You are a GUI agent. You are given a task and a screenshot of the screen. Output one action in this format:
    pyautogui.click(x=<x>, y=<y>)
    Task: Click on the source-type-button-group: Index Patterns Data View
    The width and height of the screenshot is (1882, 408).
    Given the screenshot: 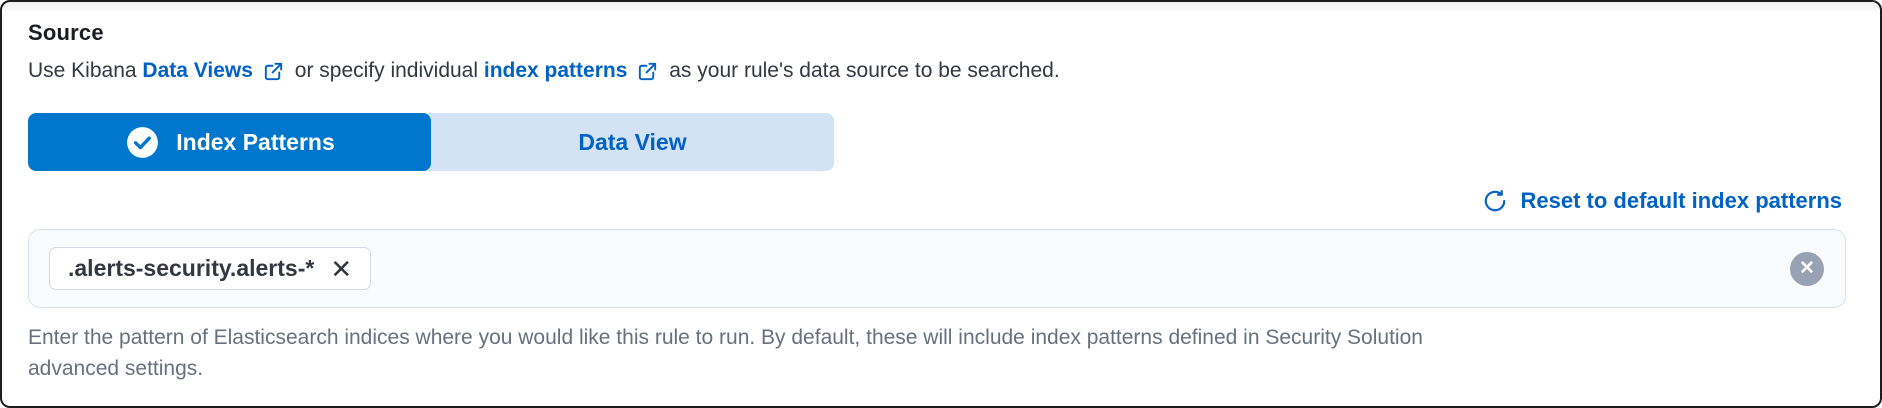 What is the action you would take?
    pyautogui.click(x=431, y=142)
    